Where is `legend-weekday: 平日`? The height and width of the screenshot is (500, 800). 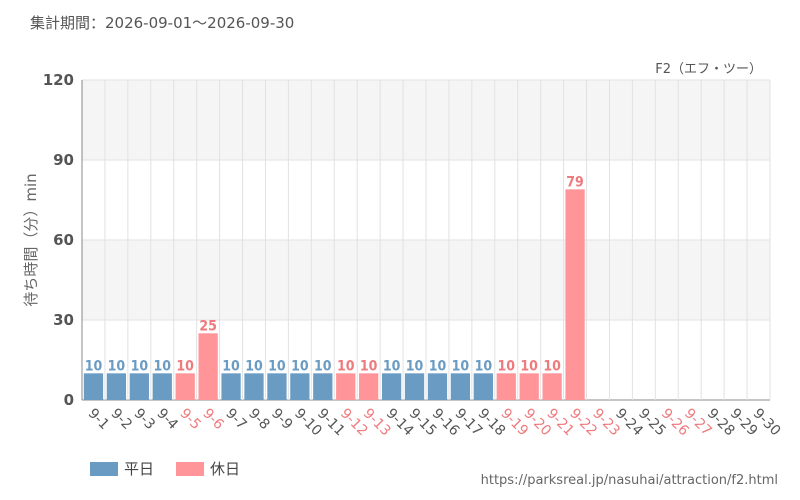
legend-weekday: 平日 is located at coordinates (122, 468).